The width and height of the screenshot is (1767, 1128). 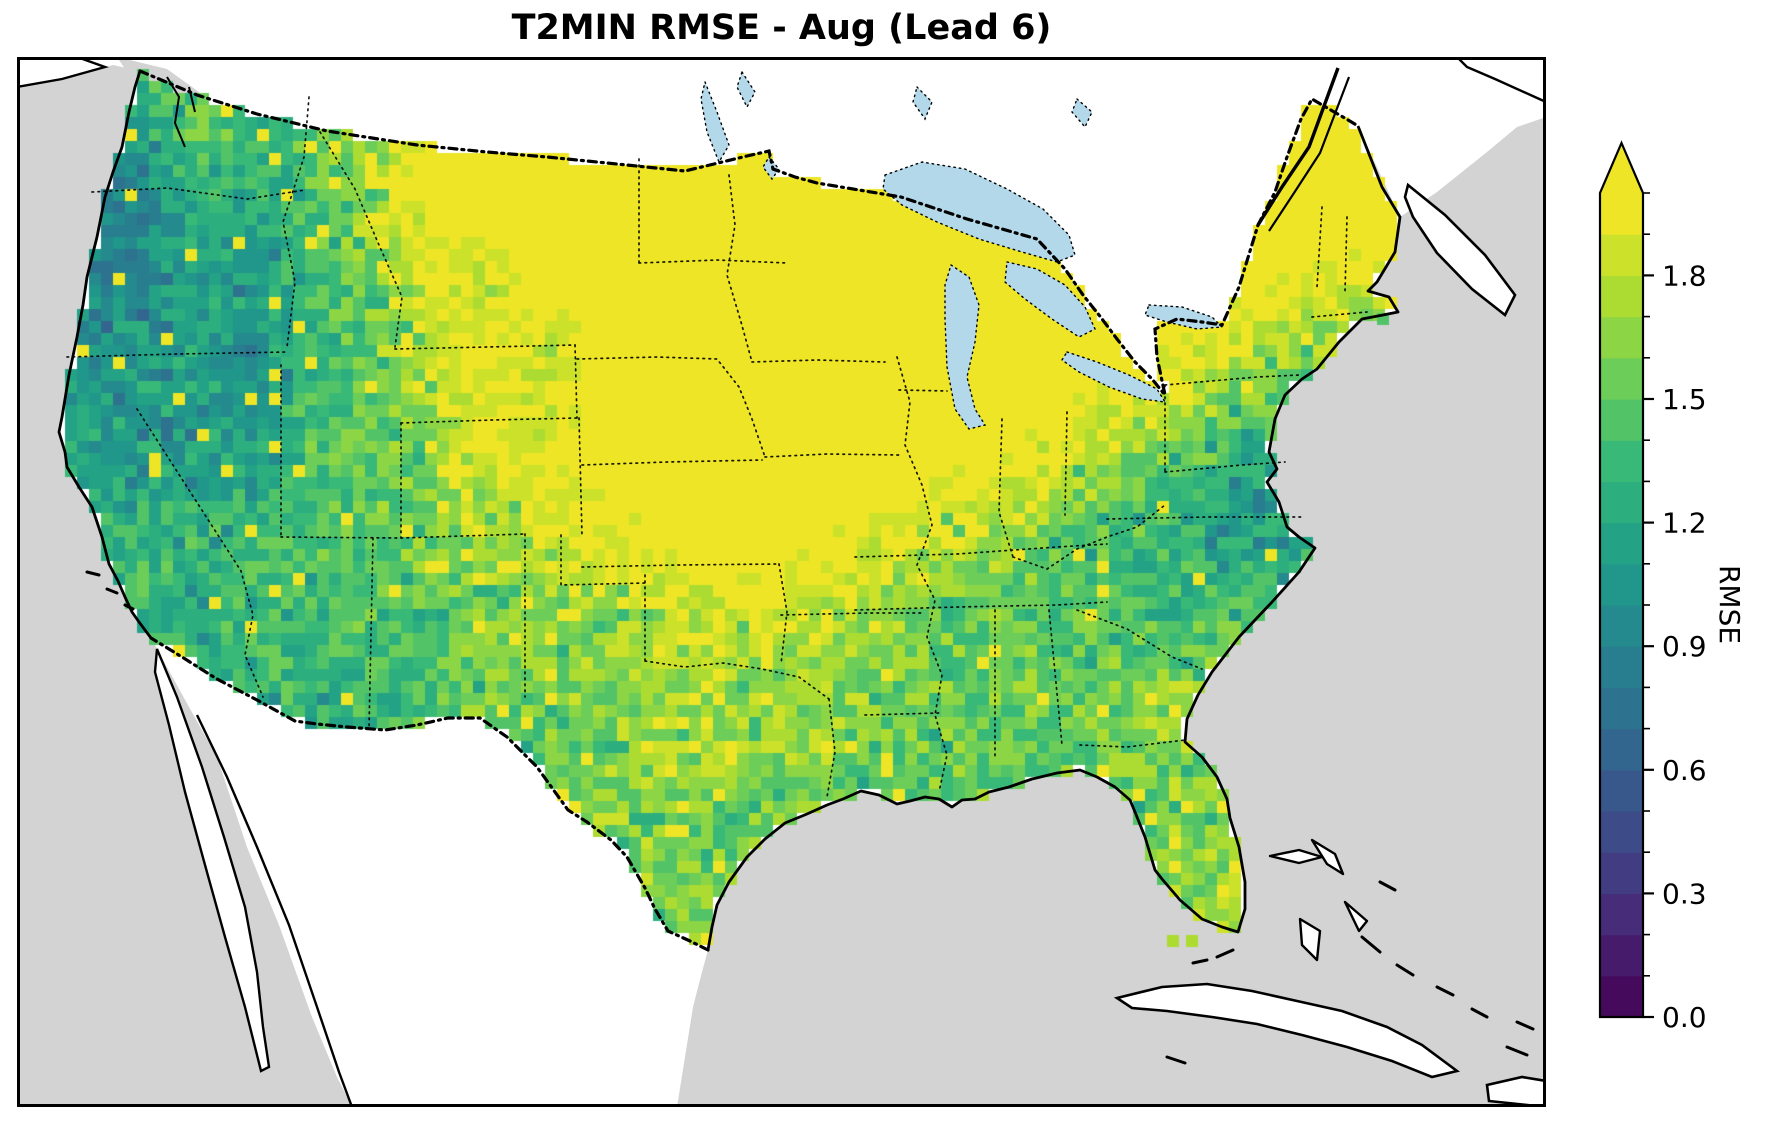 I want to click on colorbar-axis-label: RMSE, so click(x=1730, y=604).